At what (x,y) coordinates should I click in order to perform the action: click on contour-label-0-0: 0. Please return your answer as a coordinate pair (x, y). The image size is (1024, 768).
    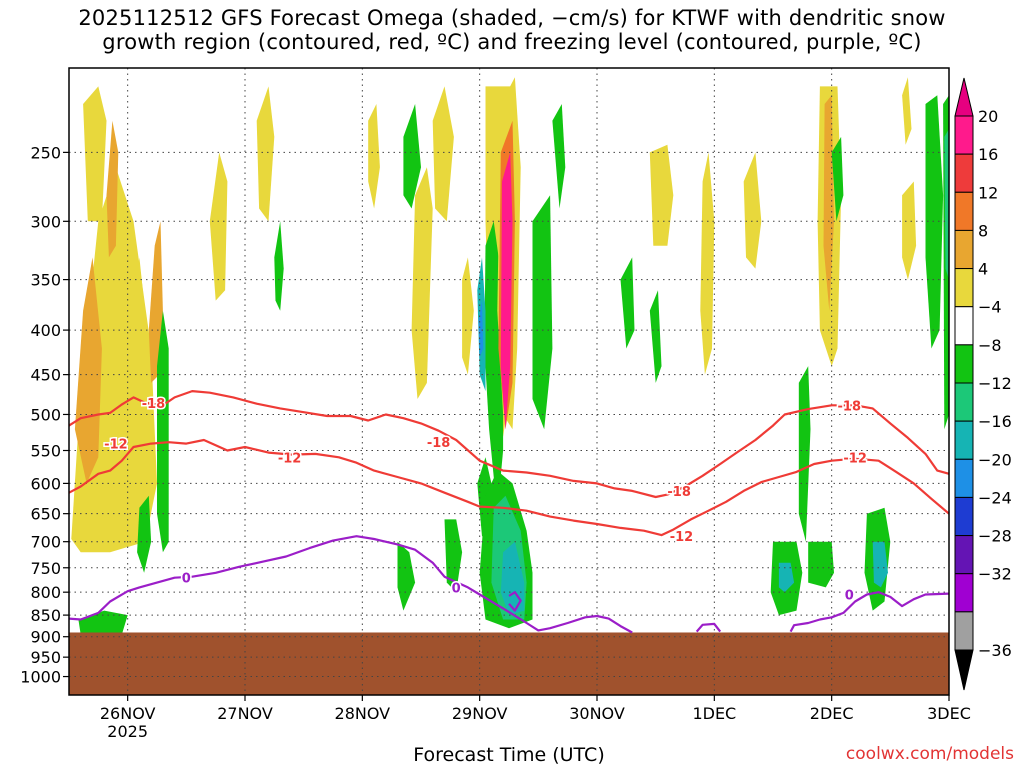
    Looking at the image, I should click on (186, 579).